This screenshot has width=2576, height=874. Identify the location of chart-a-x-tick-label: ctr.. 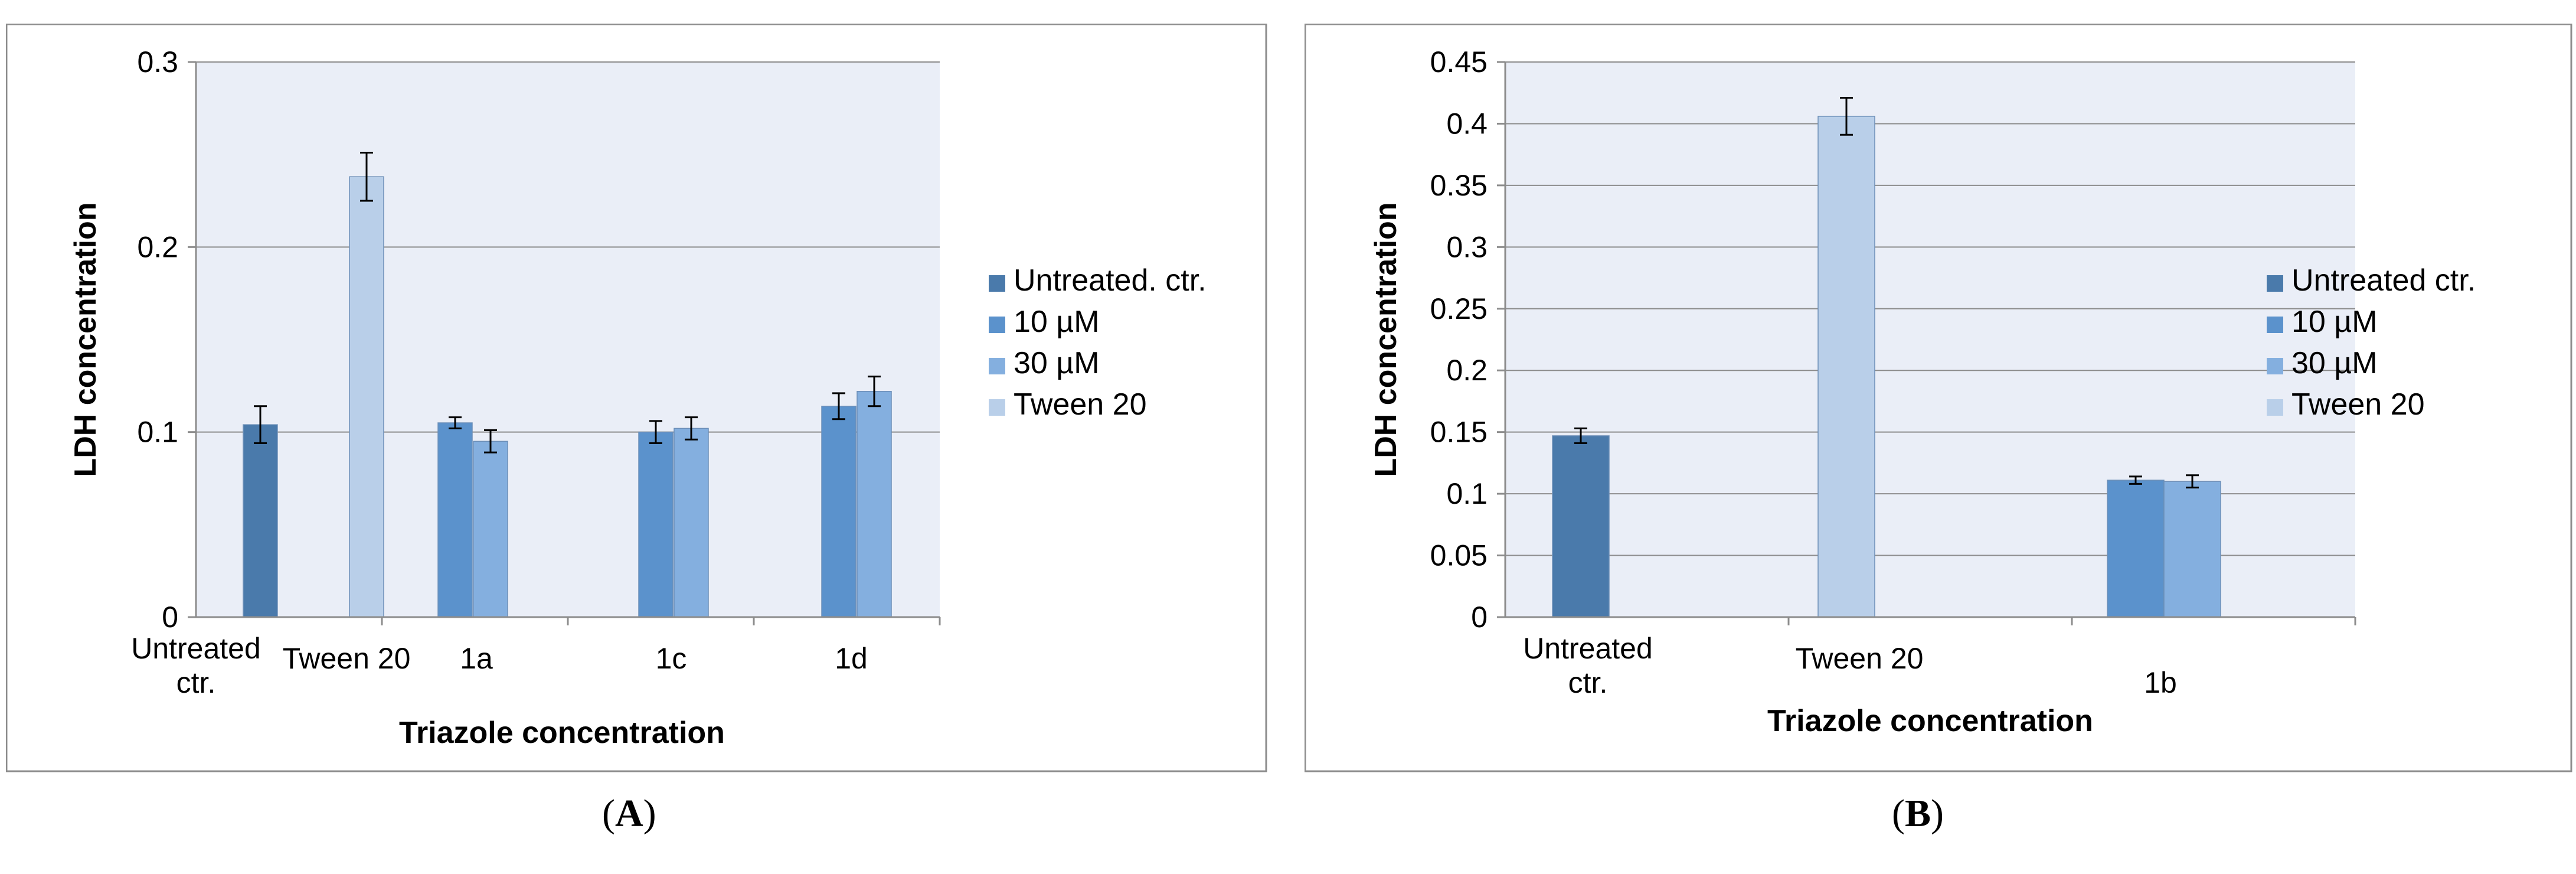
(196, 683).